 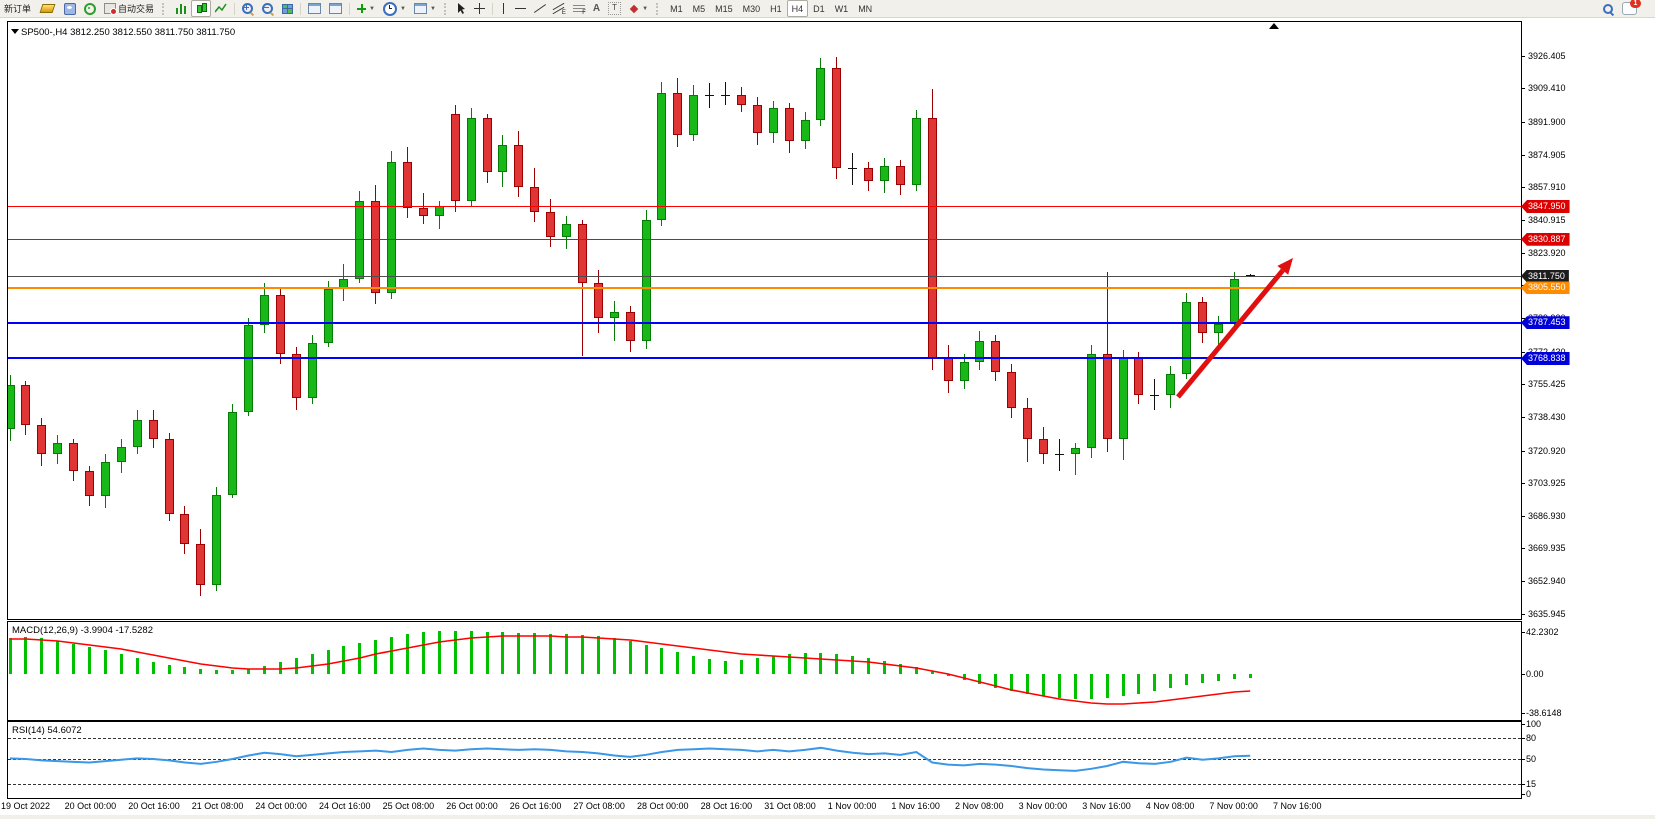 I want to click on signals-button, so click(x=90, y=8).